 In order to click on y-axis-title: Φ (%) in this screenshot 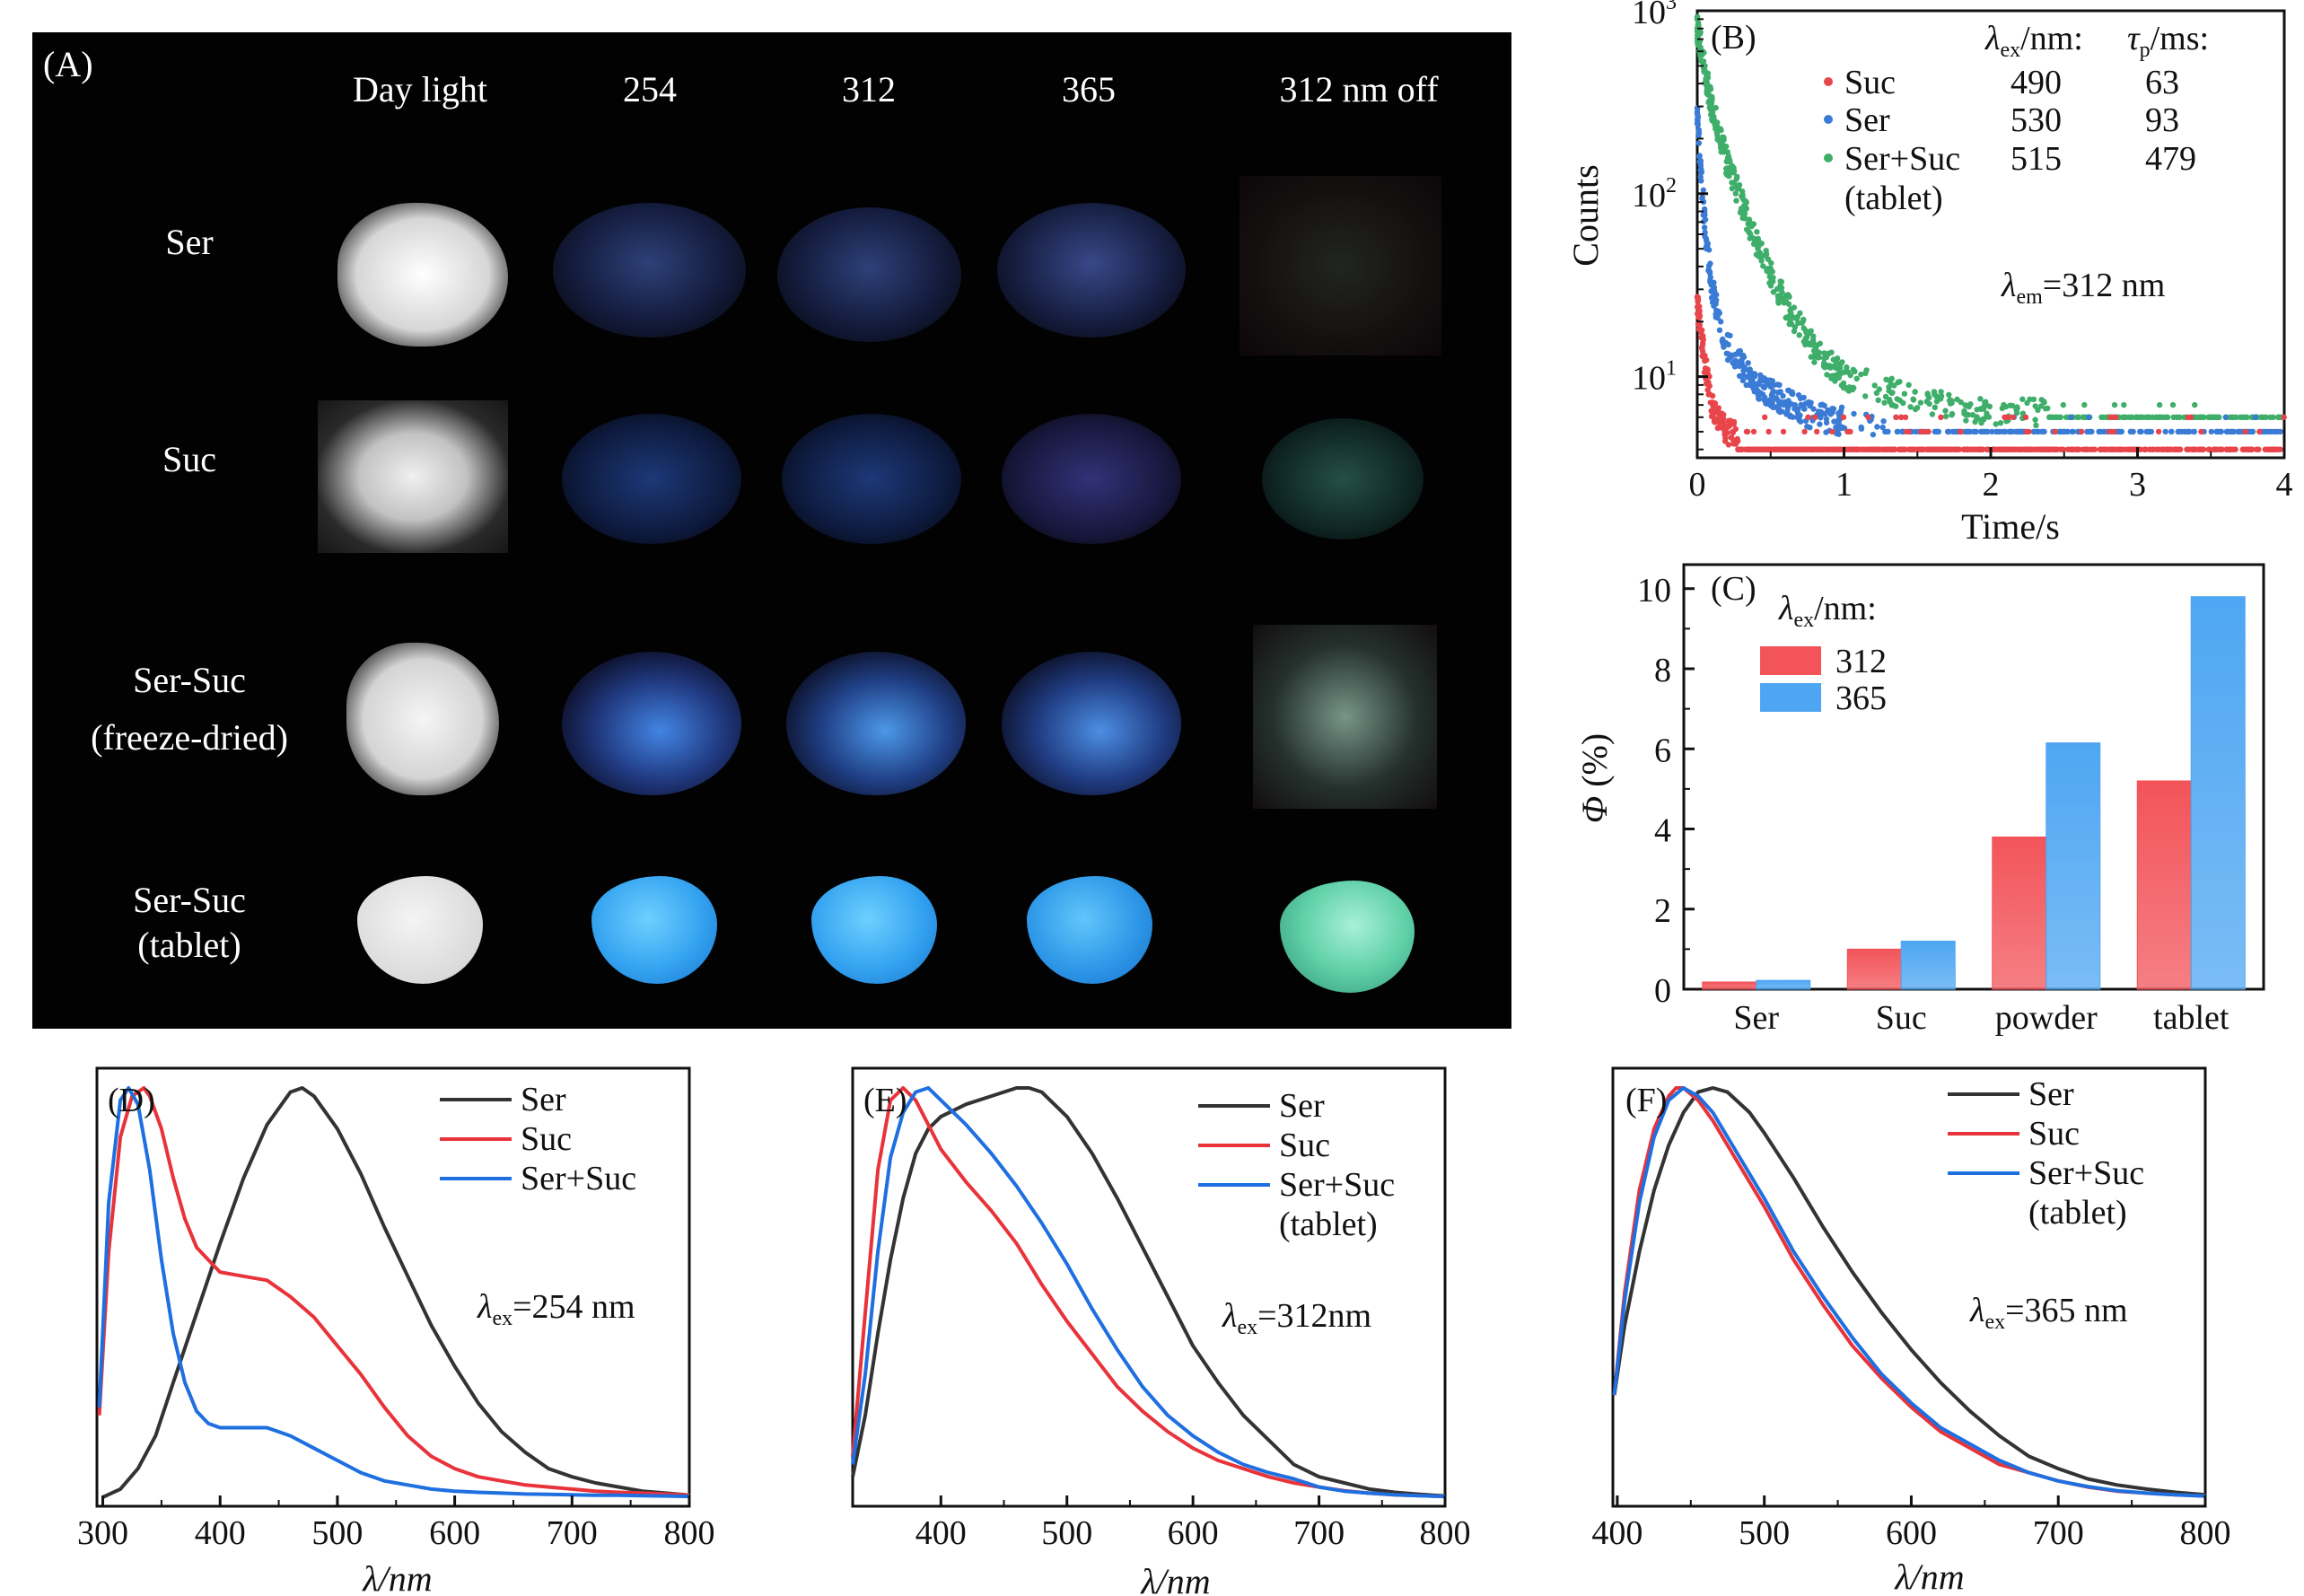, I will do `click(1595, 778)`.